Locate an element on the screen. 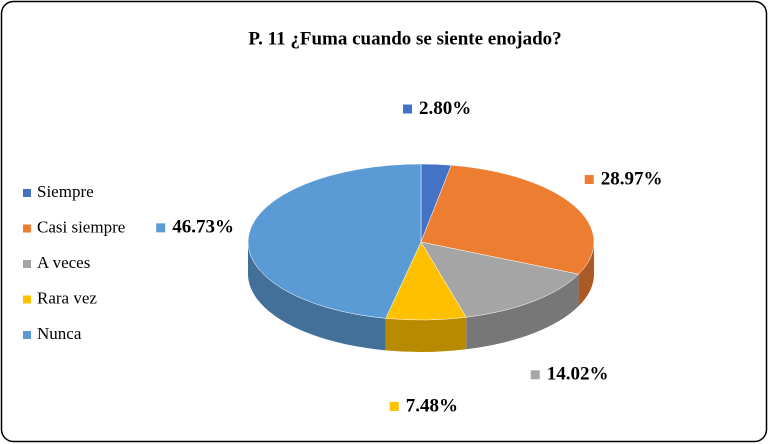 This screenshot has width=769, height=444. legend-label: A veces is located at coordinates (63, 262).